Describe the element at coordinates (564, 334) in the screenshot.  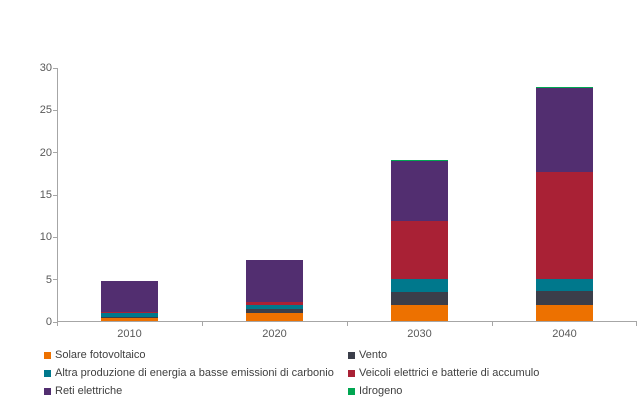
I see `x-category-label: 2040` at that location.